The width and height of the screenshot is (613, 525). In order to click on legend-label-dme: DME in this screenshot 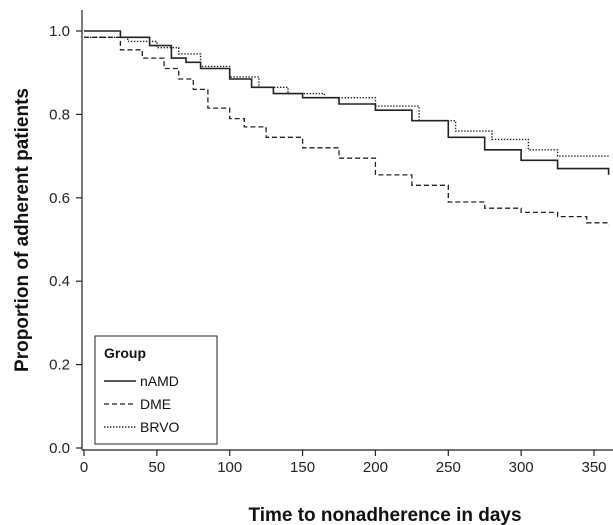, I will do `click(155, 404)`.